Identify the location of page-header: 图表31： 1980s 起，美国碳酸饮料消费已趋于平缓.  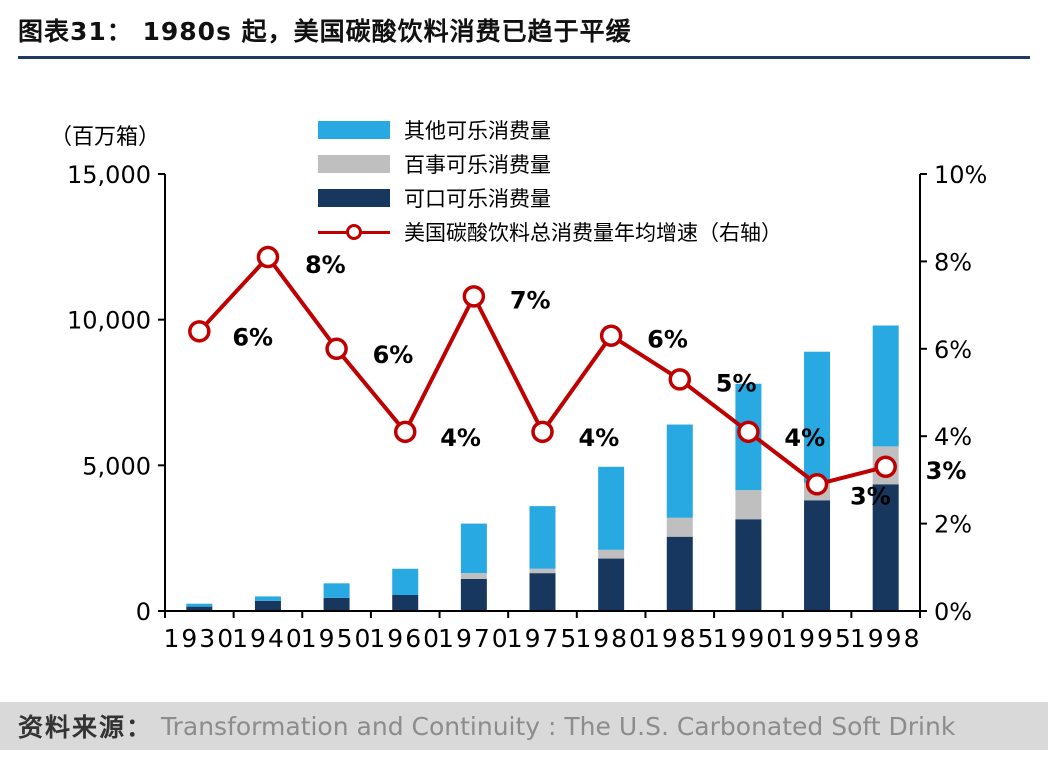
(524, 29).